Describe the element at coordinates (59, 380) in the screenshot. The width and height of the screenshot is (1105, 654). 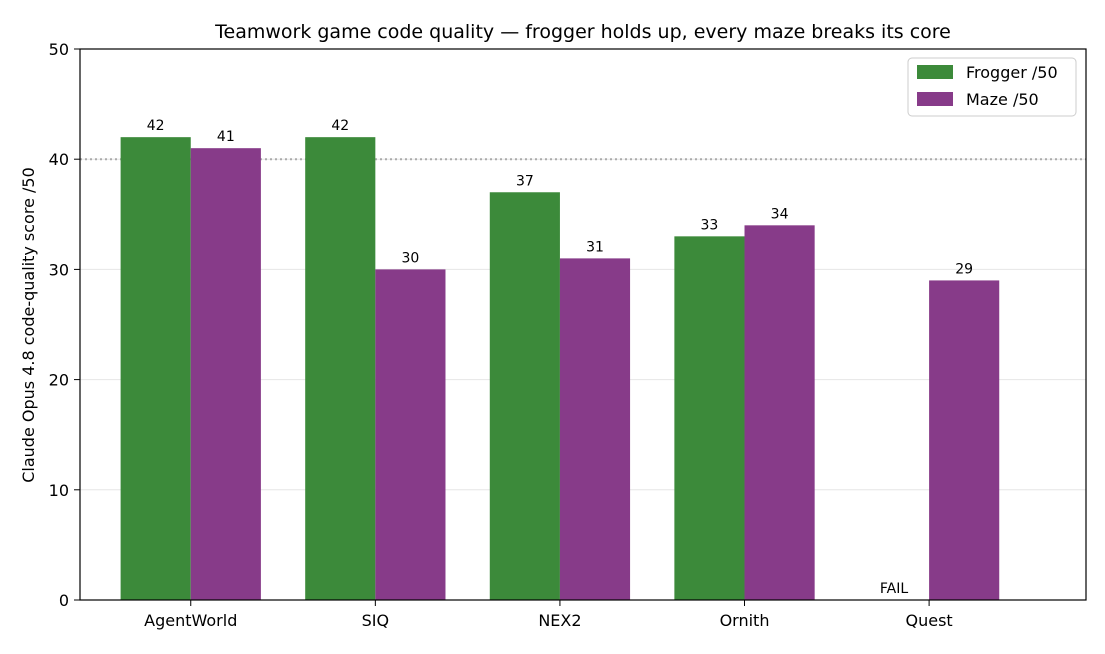
I see `y-tick-label: 20` at that location.